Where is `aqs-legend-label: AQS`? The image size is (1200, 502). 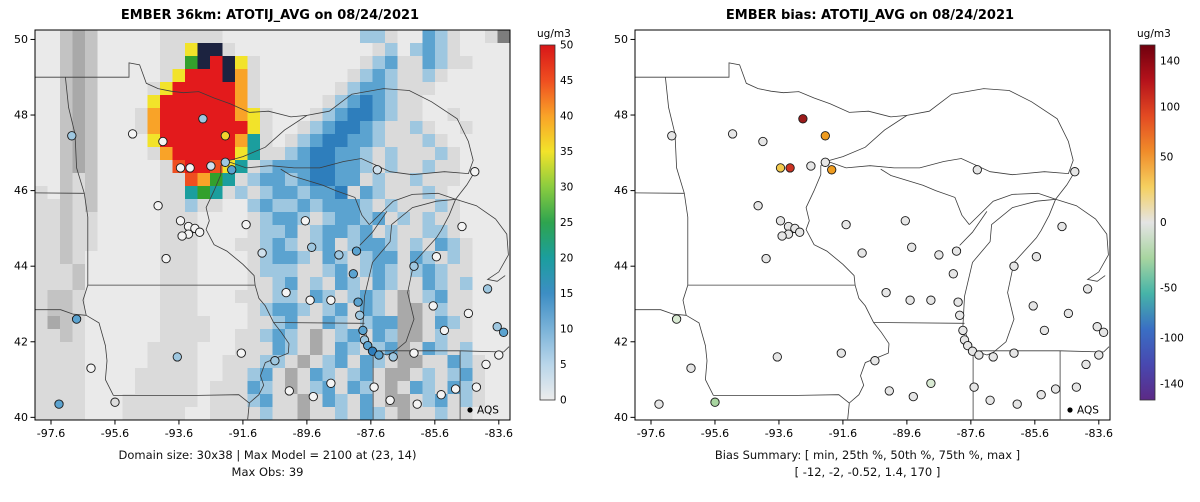 aqs-legend-label: AQS is located at coordinates (1088, 411).